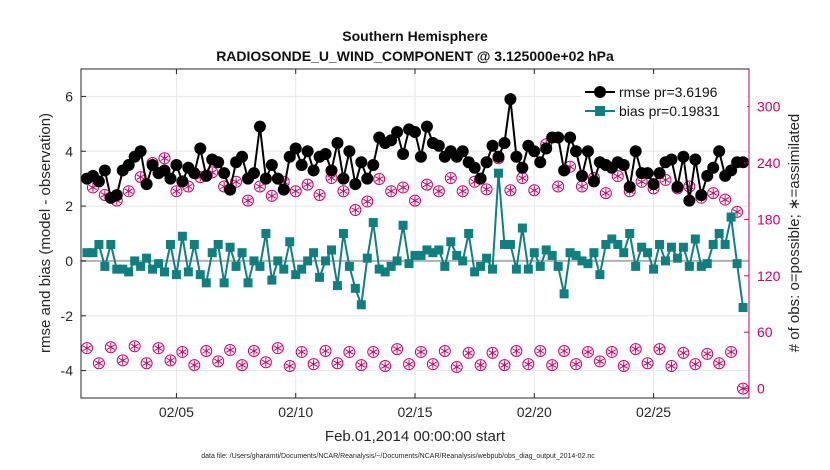 This screenshot has height=470, width=830. Describe the element at coordinates (761, 389) in the screenshot. I see `y2-tick-label: 0` at that location.